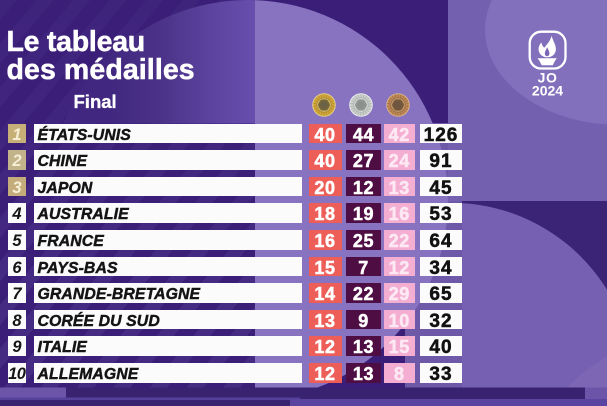 The height and width of the screenshot is (406, 607). Describe the element at coordinates (548, 78) in the screenshot. I see `svg-text: JO` at that location.